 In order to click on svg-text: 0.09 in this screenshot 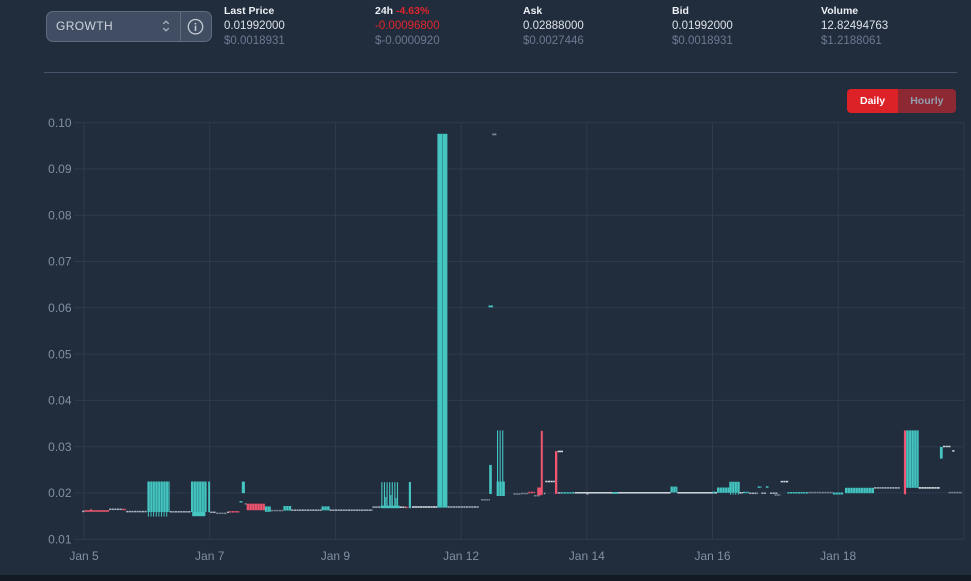, I will do `click(60, 169)`.